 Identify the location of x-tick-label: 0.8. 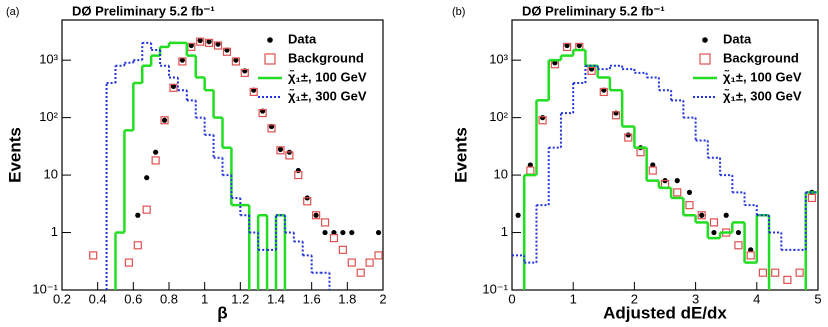
(169, 298).